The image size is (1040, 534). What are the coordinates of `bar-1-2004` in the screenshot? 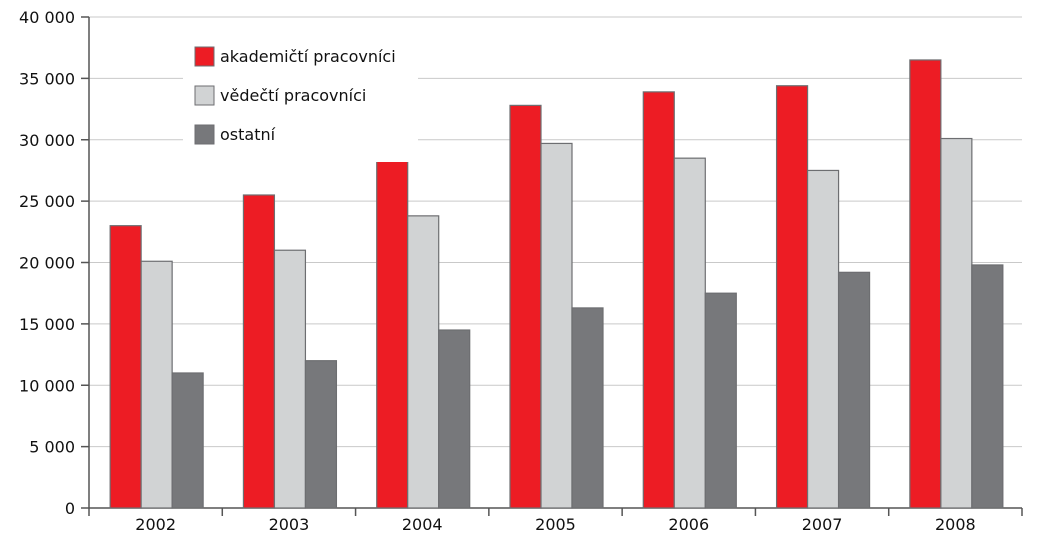 It's located at (392, 331).